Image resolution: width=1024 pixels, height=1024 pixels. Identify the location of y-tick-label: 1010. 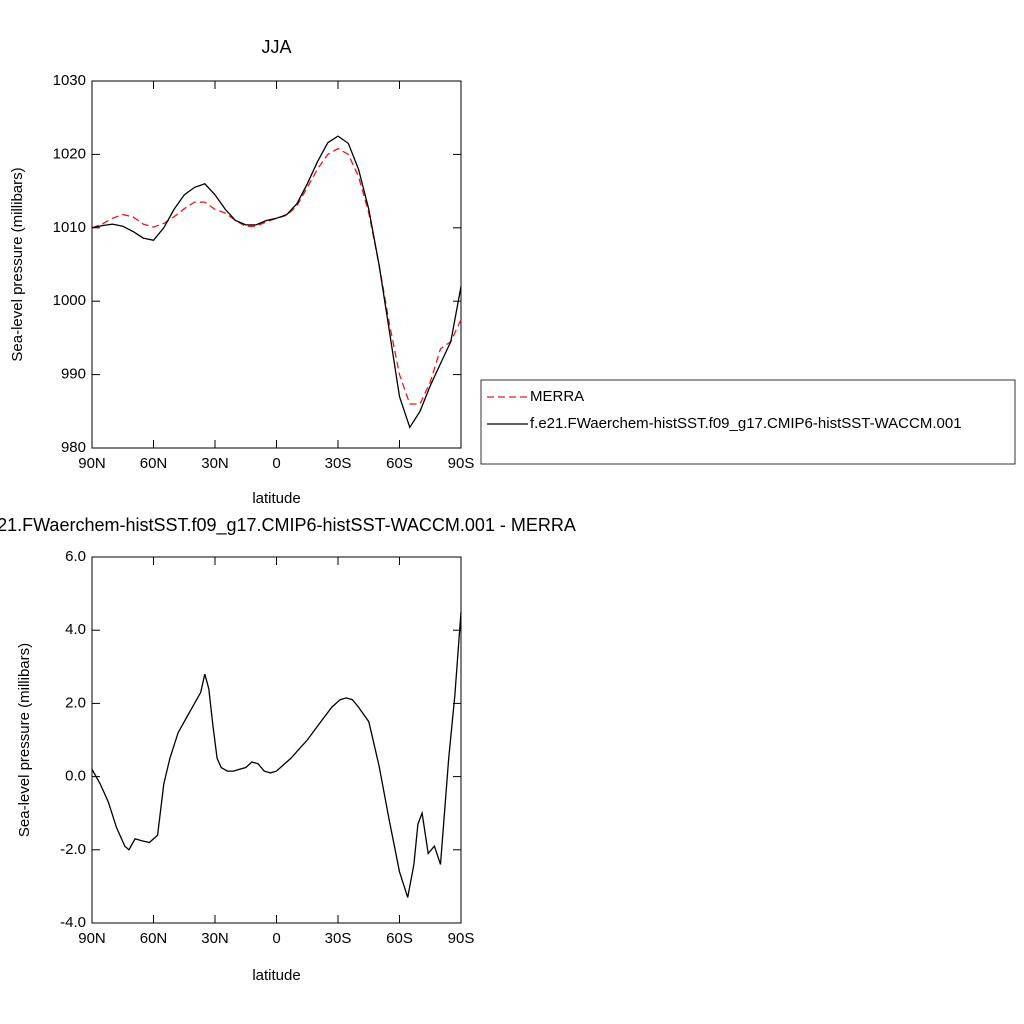
(69, 227).